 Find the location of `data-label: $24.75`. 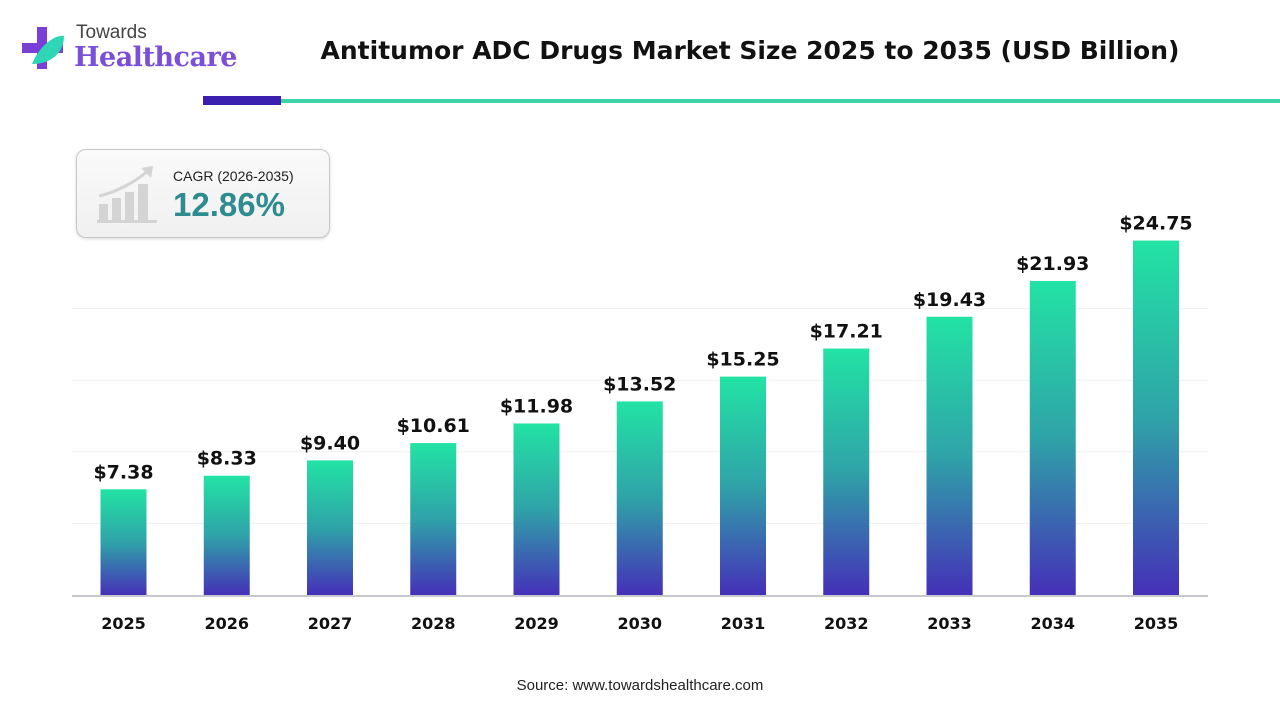

data-label: $24.75 is located at coordinates (1155, 224).